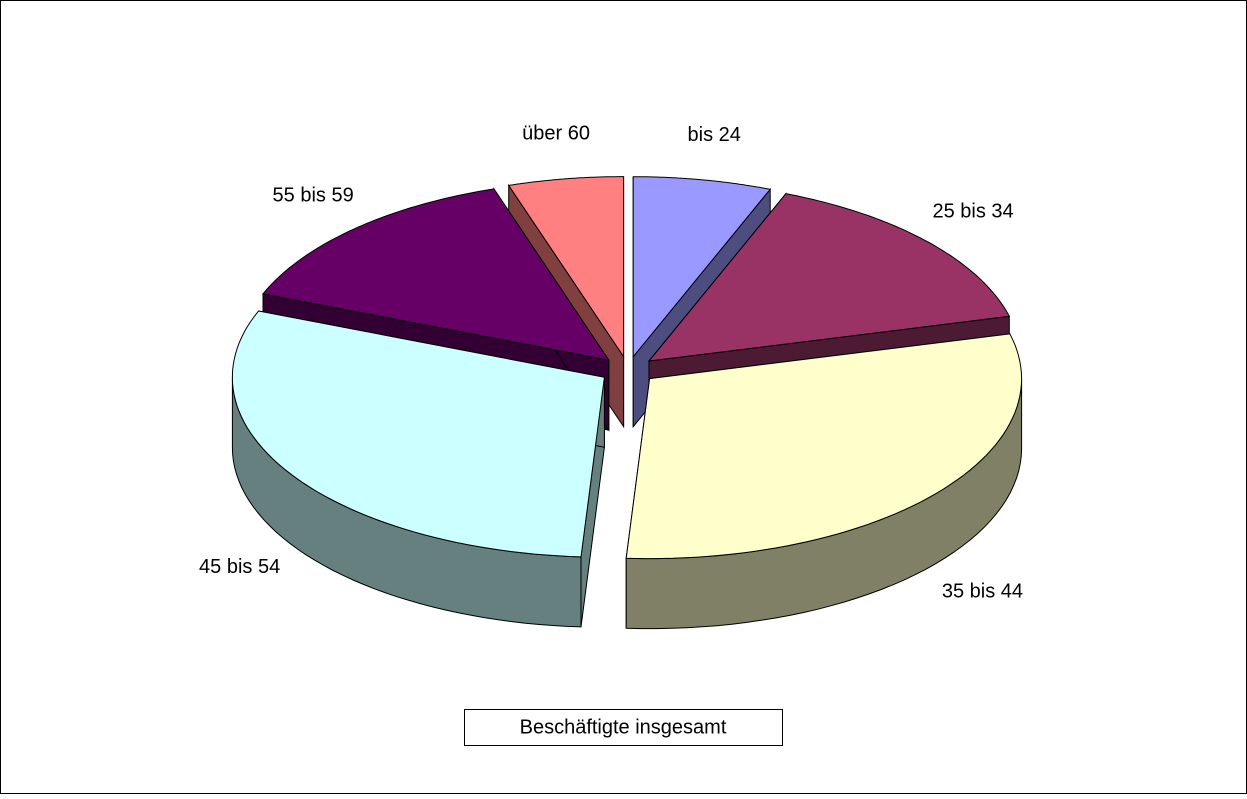 This screenshot has height=799, width=1247. Describe the element at coordinates (556, 134) in the screenshot. I see `slice-label: über 60` at that location.